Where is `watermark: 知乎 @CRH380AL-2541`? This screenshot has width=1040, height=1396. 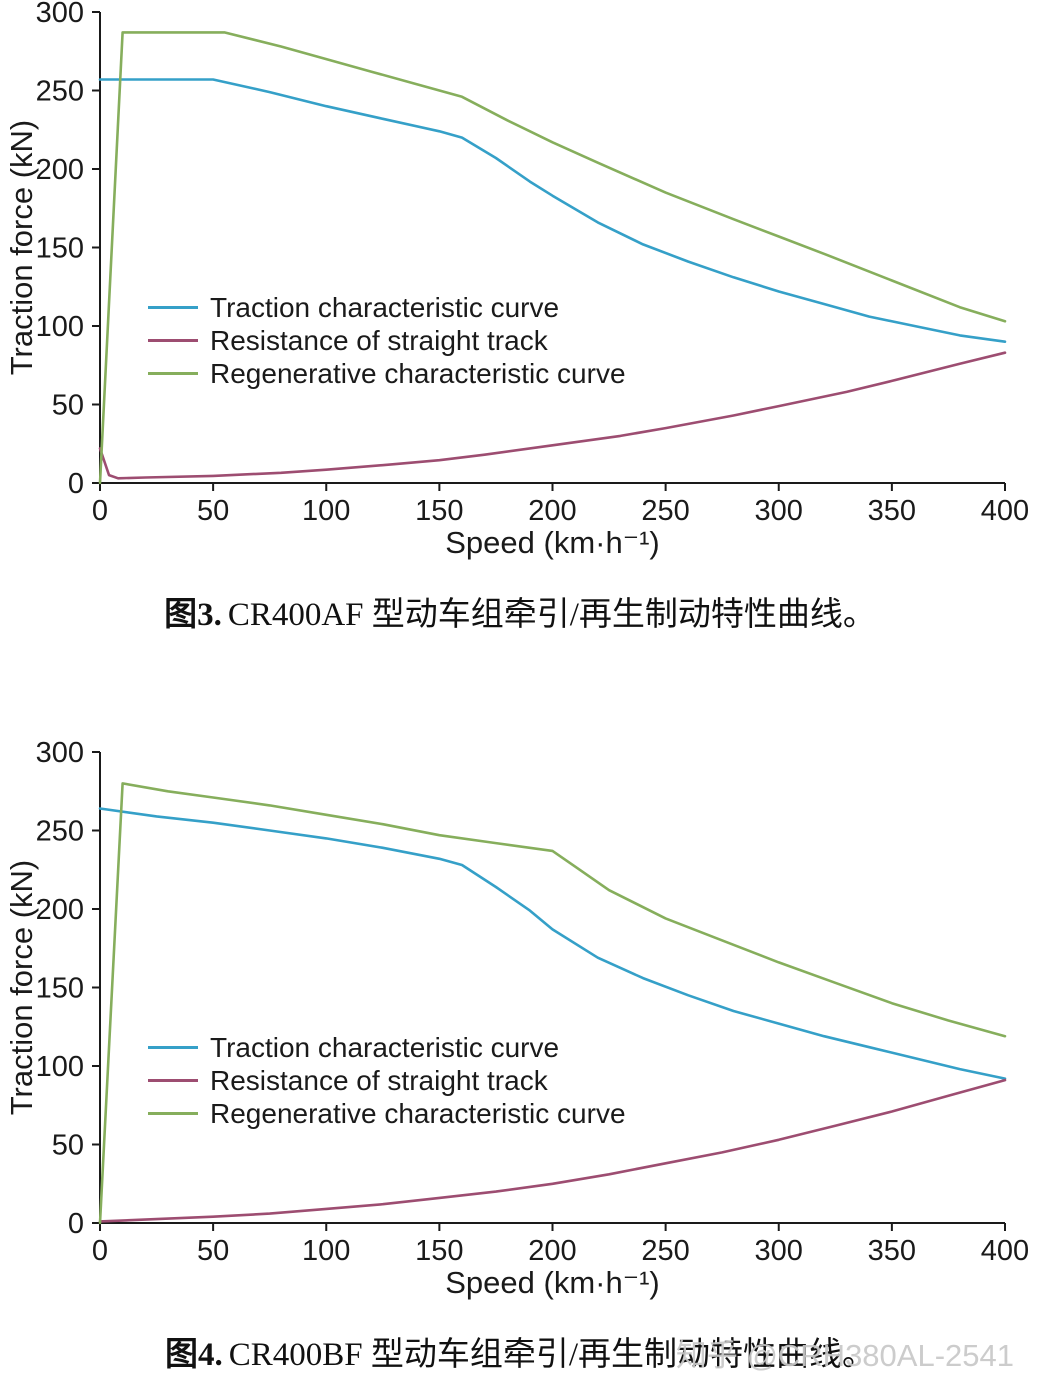 watermark: 知乎 @CRH380AL-2541 is located at coordinates (844, 1355).